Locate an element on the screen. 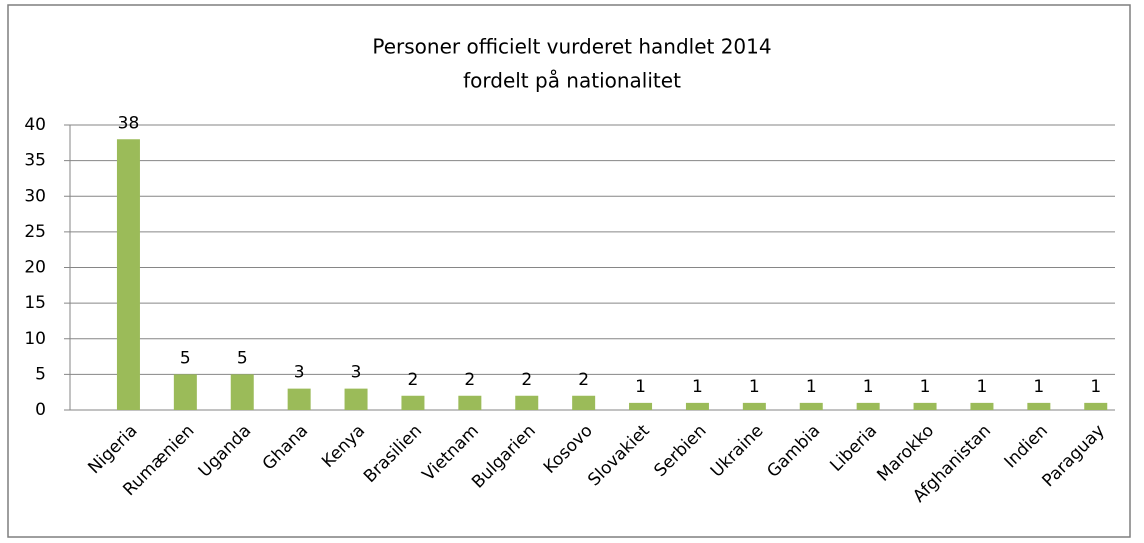  chart-subtitle: fordelt på nationalitet is located at coordinates (572, 81).